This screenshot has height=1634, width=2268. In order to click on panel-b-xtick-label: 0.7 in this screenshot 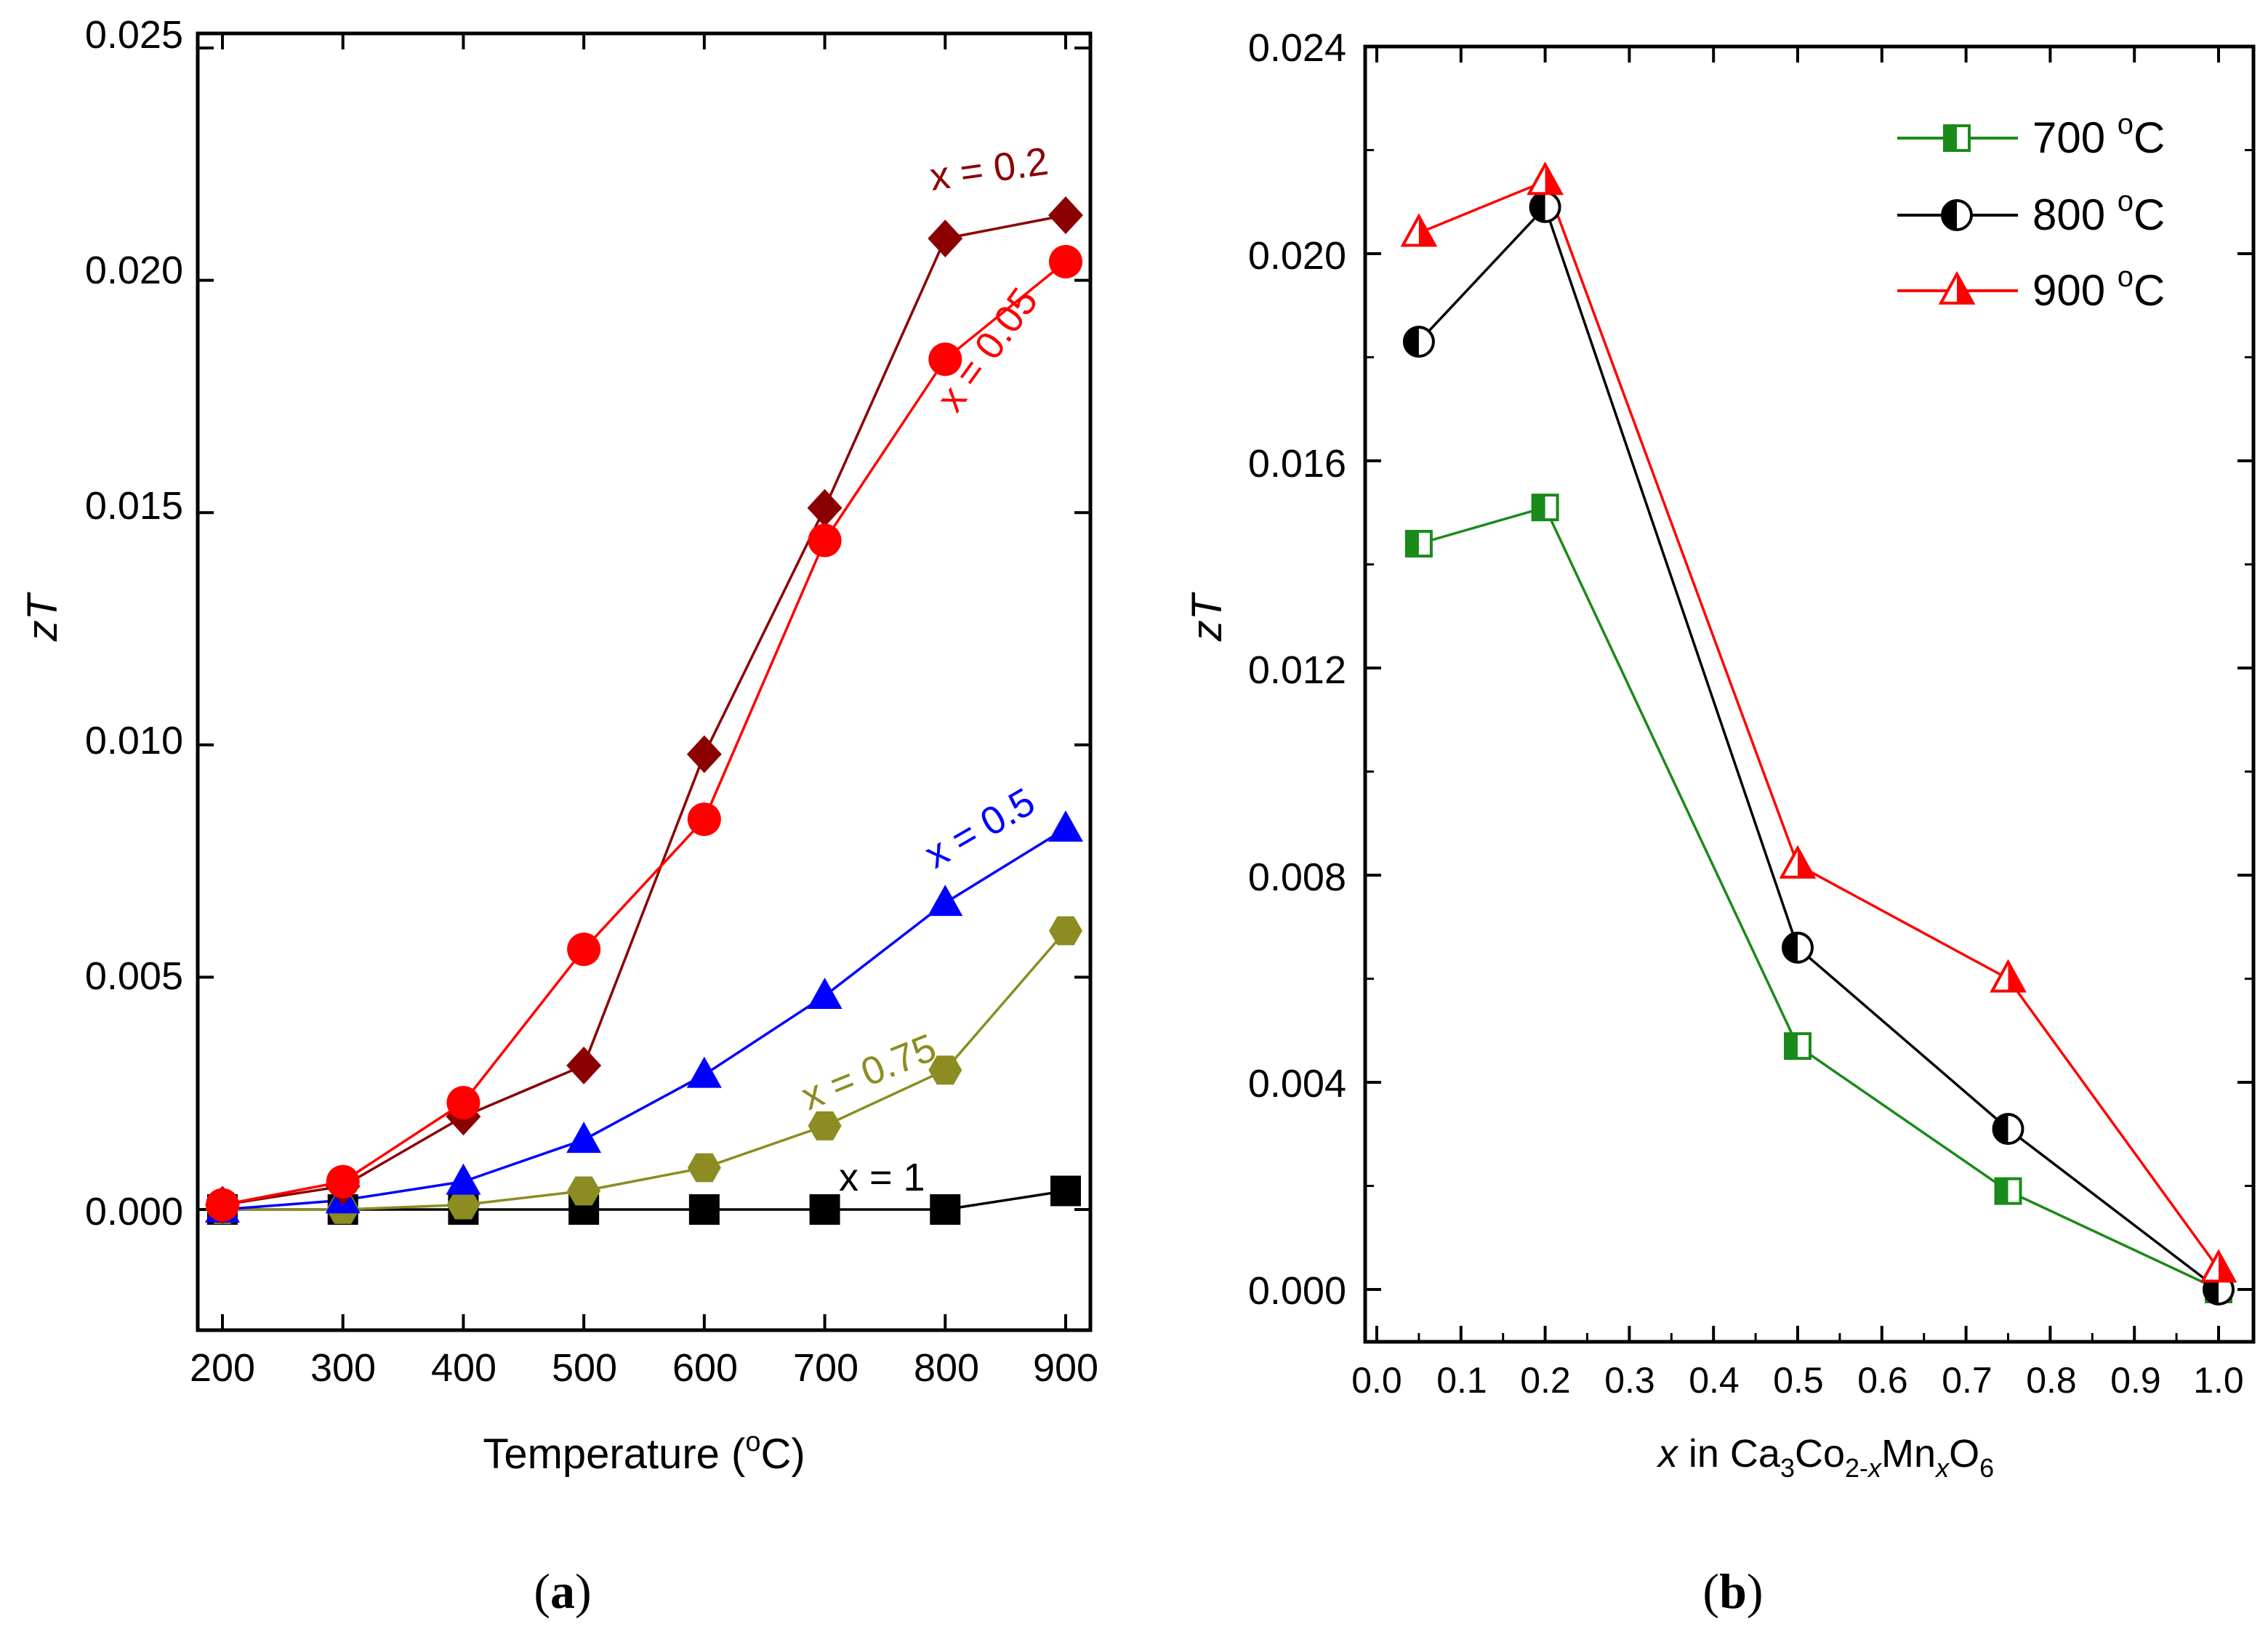, I will do `click(1967, 1380)`.